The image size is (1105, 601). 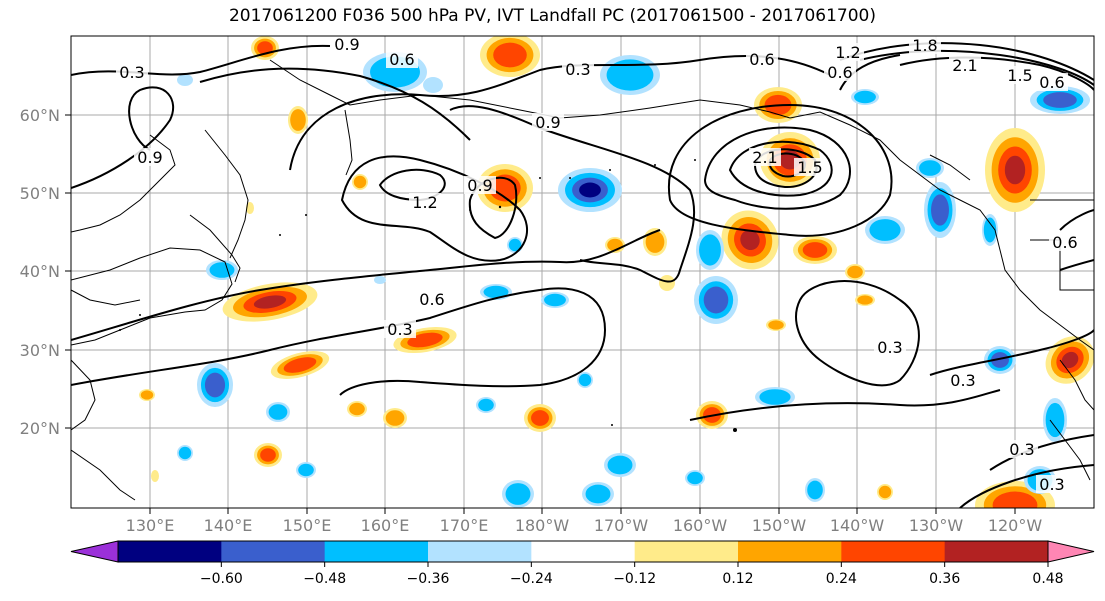 What do you see at coordinates (45, 272) in the screenshot?
I see `latitude-axis: 60°N 50°N 40°N 30°N 20°N` at bounding box center [45, 272].